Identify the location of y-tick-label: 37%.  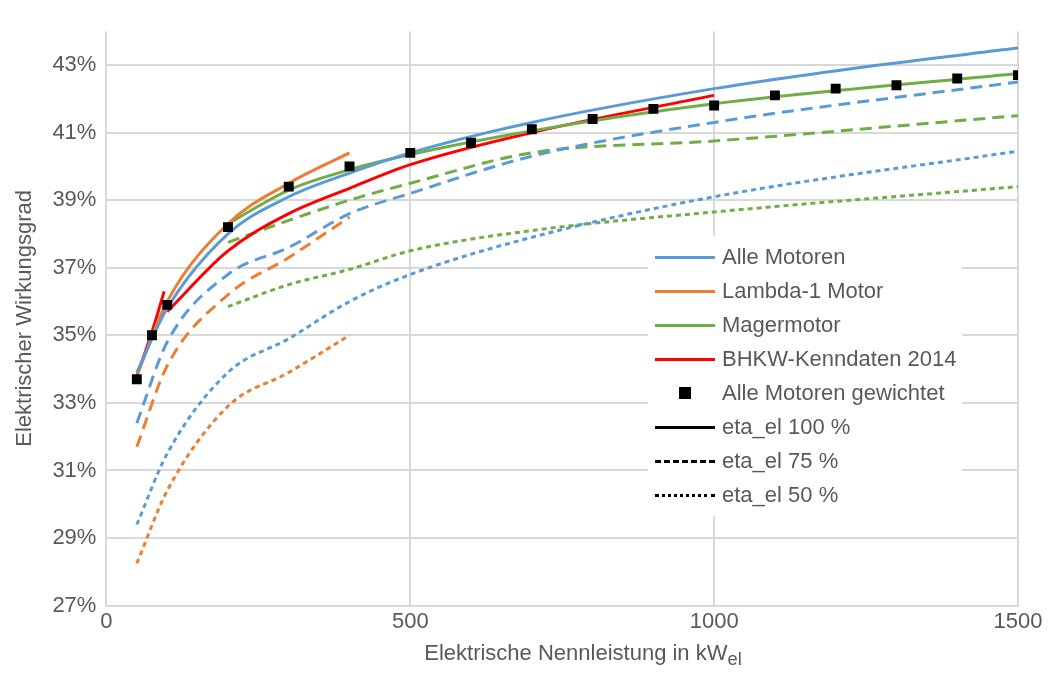
(74, 266).